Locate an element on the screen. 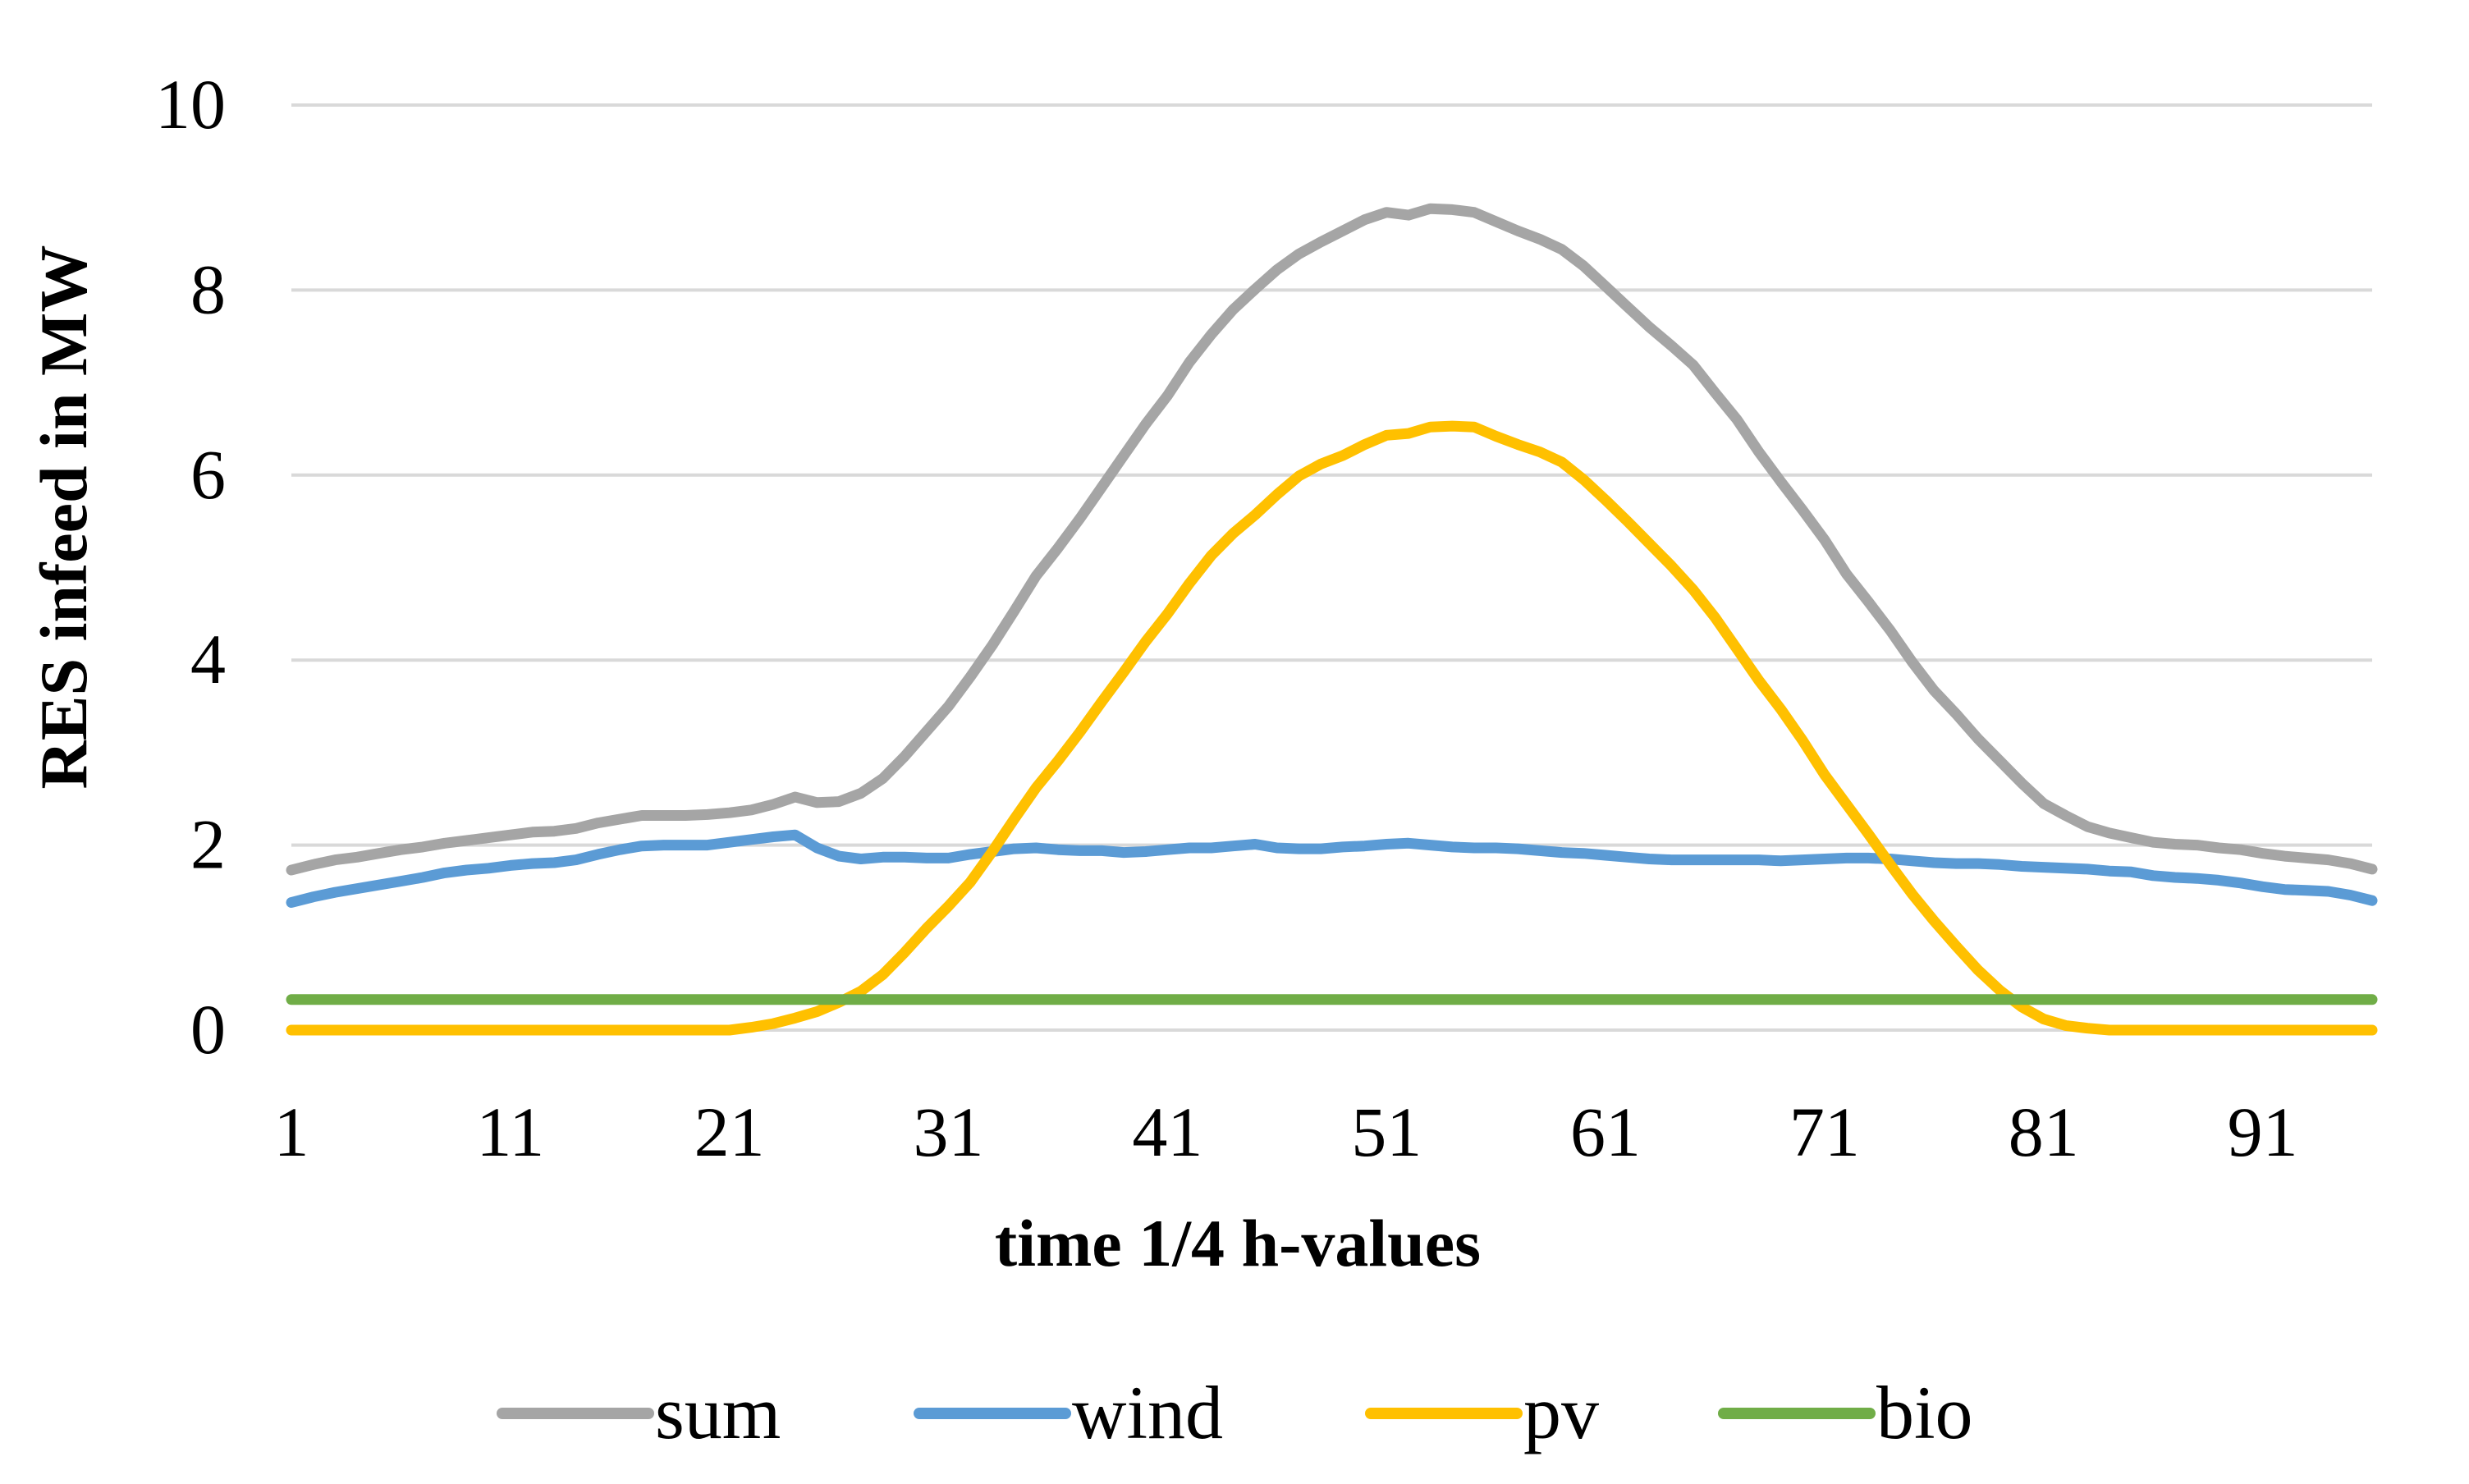 Image resolution: width=2469 pixels, height=1484 pixels. legend: sum wind pv bio is located at coordinates (1235, 1412).